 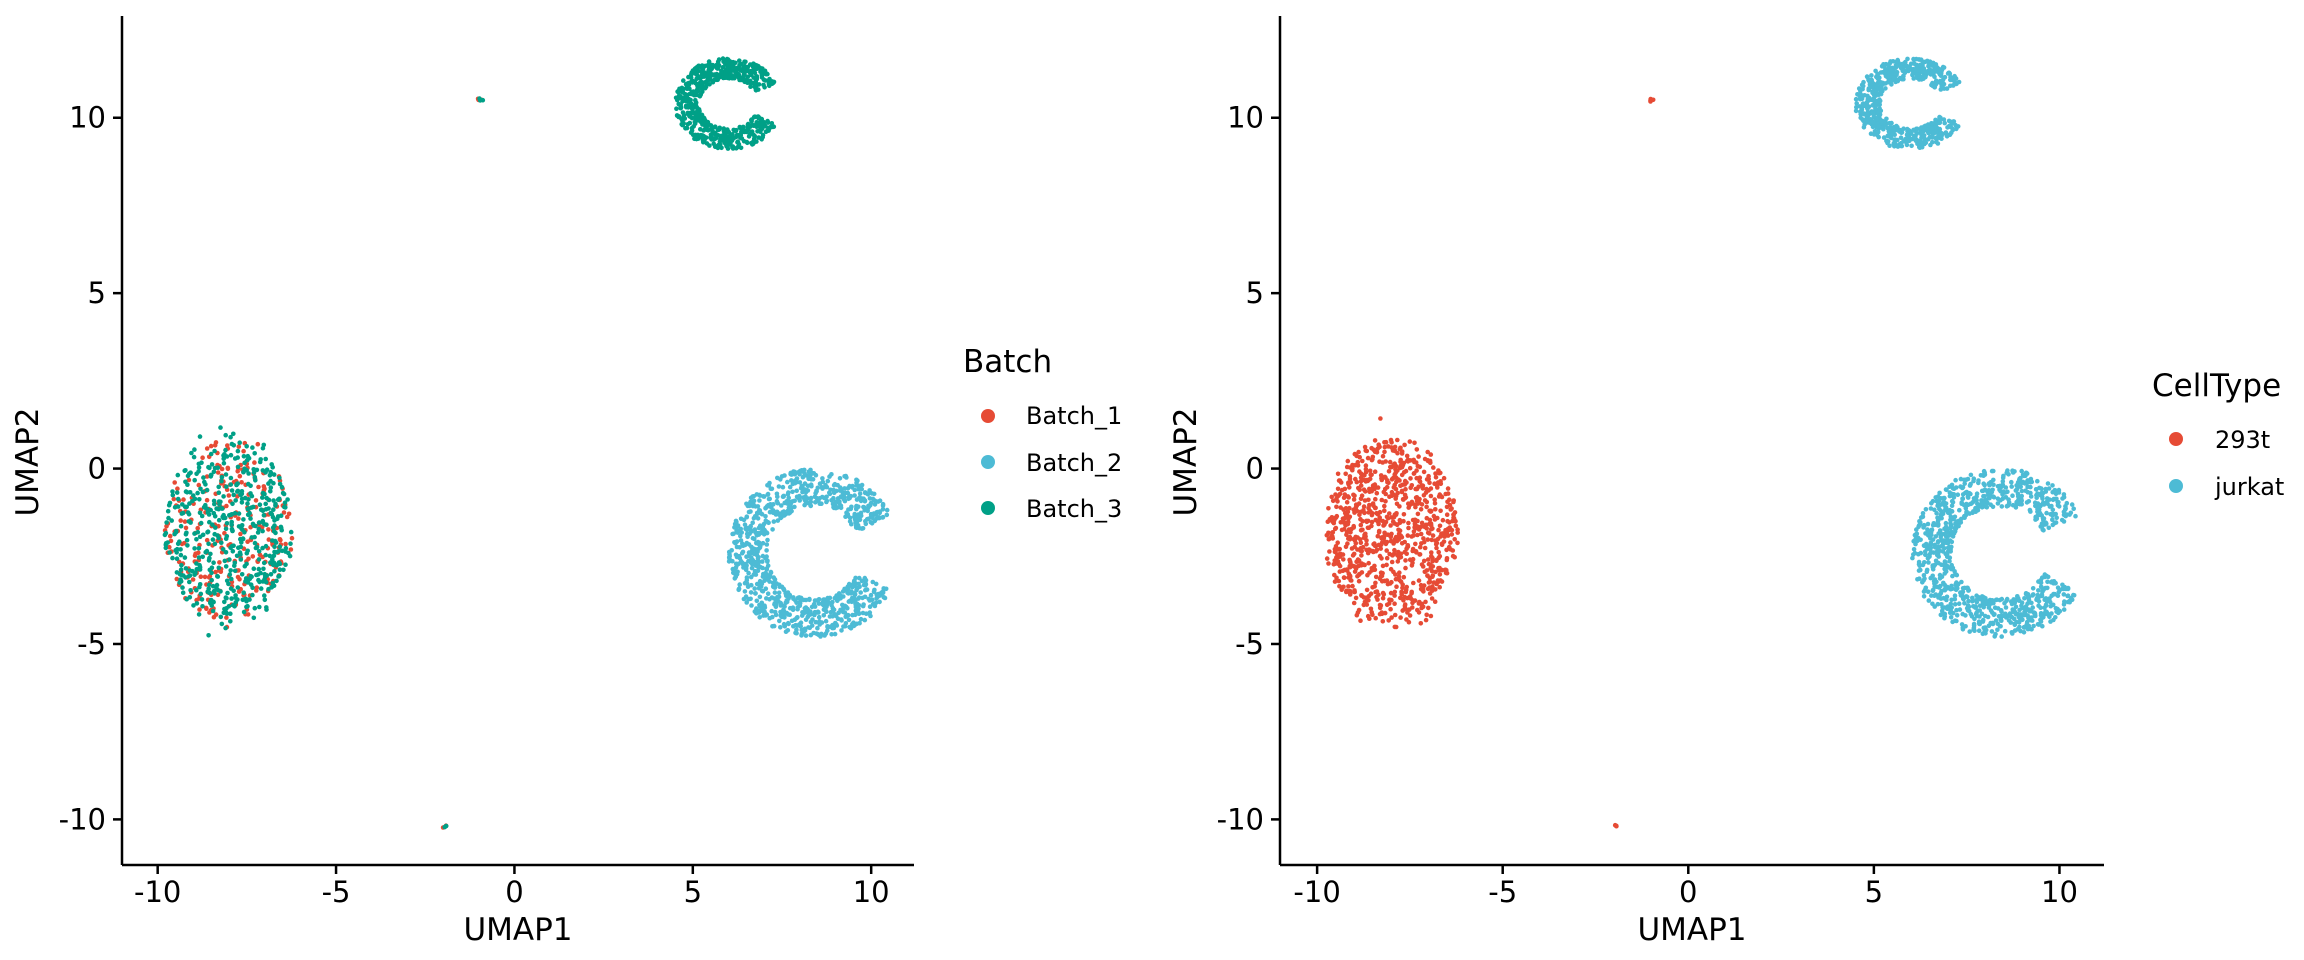 I want to click on x-axis-label: UMAP1, so click(x=517, y=930).